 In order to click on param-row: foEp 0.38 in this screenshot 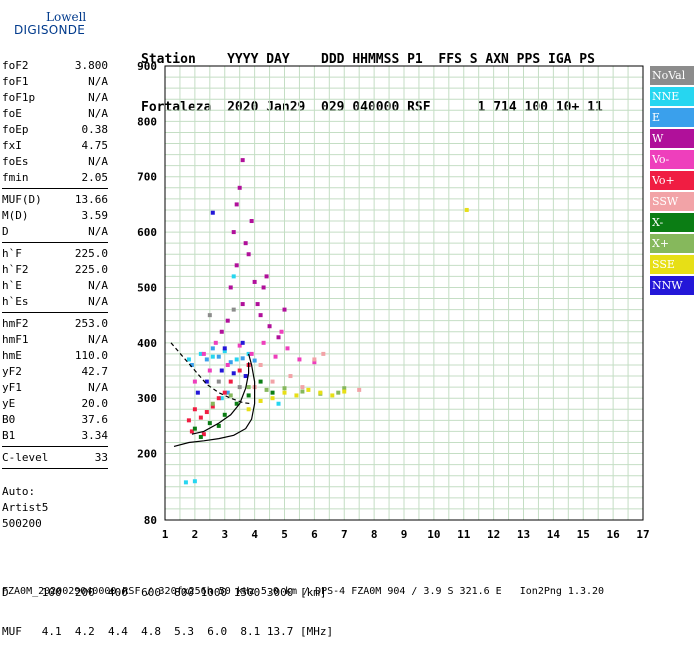, I will do `click(55, 130)`.